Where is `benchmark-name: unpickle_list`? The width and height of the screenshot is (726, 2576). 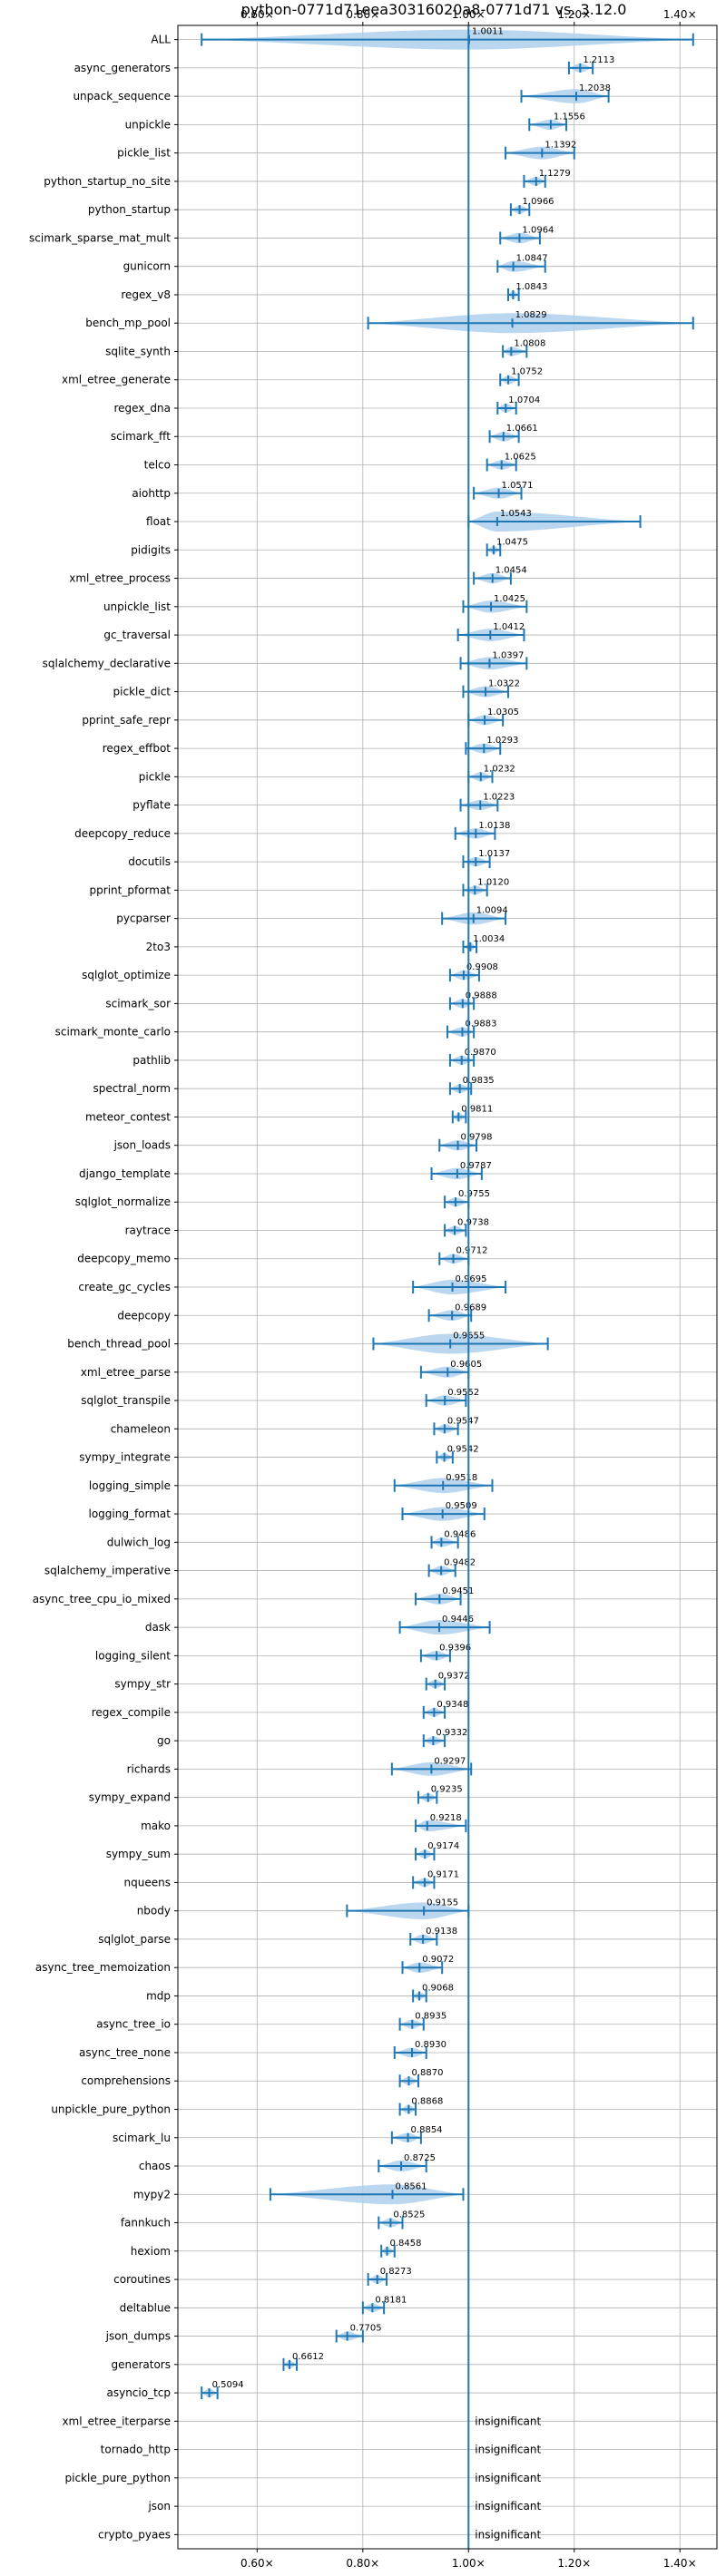 benchmark-name: unpickle_list is located at coordinates (137, 606).